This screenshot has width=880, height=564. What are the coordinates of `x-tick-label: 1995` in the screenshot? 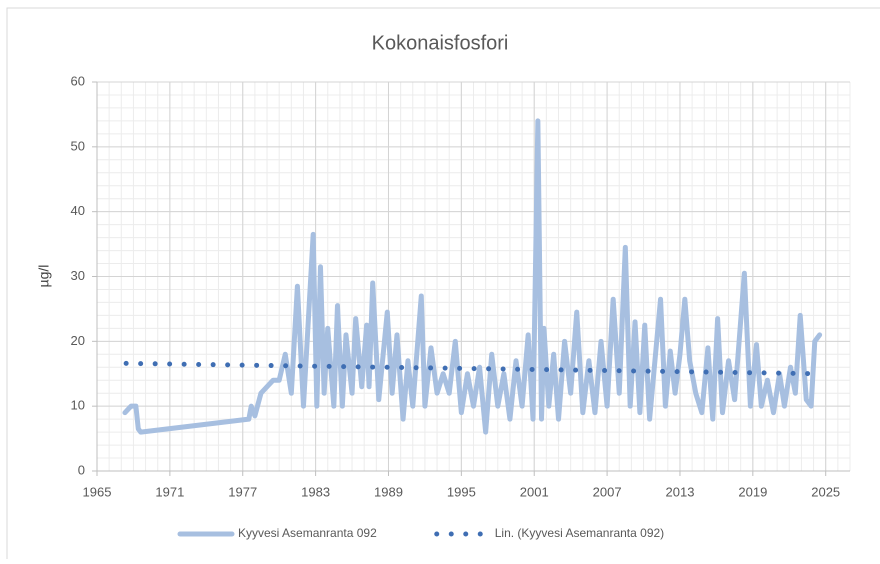 It's located at (461, 491).